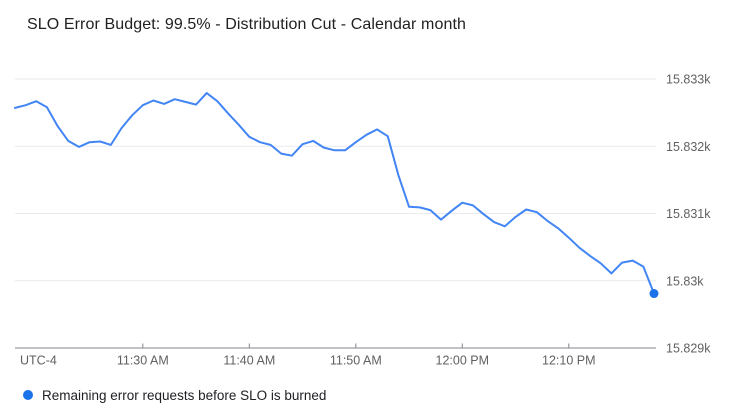 The image size is (732, 415). Describe the element at coordinates (143, 361) in the screenshot. I see `x-axis-tick-label: 11:30 AM` at that location.